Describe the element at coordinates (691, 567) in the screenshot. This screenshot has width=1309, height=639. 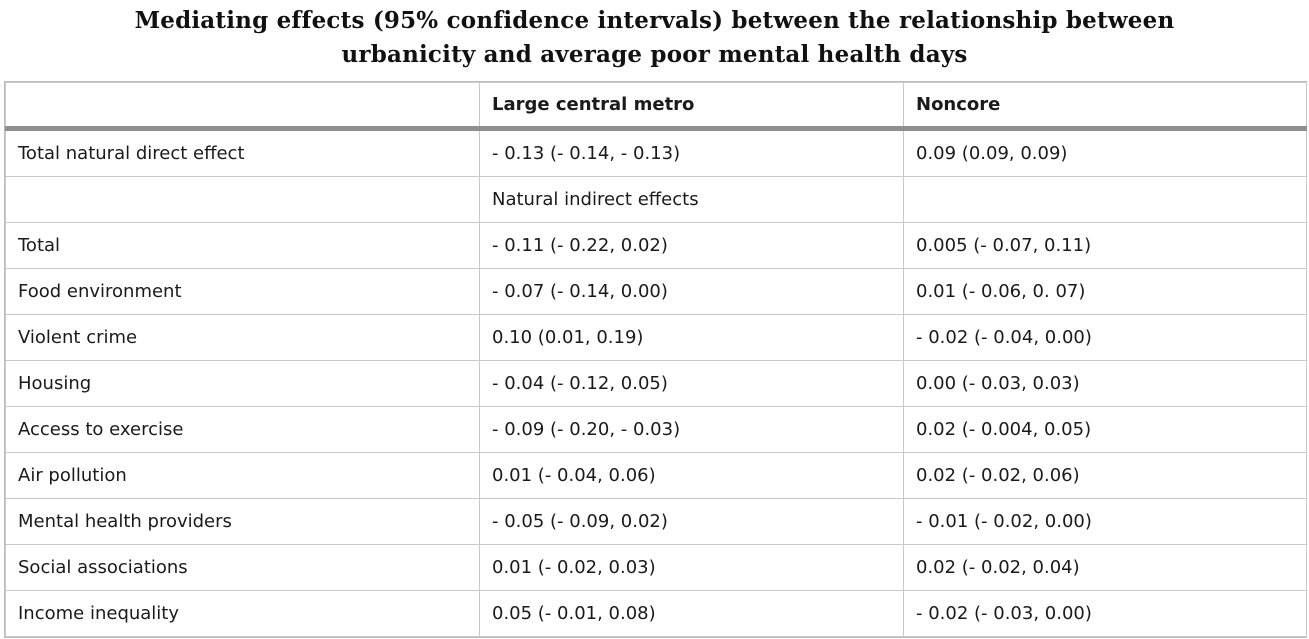
I see `large-central-metro-value: 0.01 (- 0.02, 0.03)` at that location.